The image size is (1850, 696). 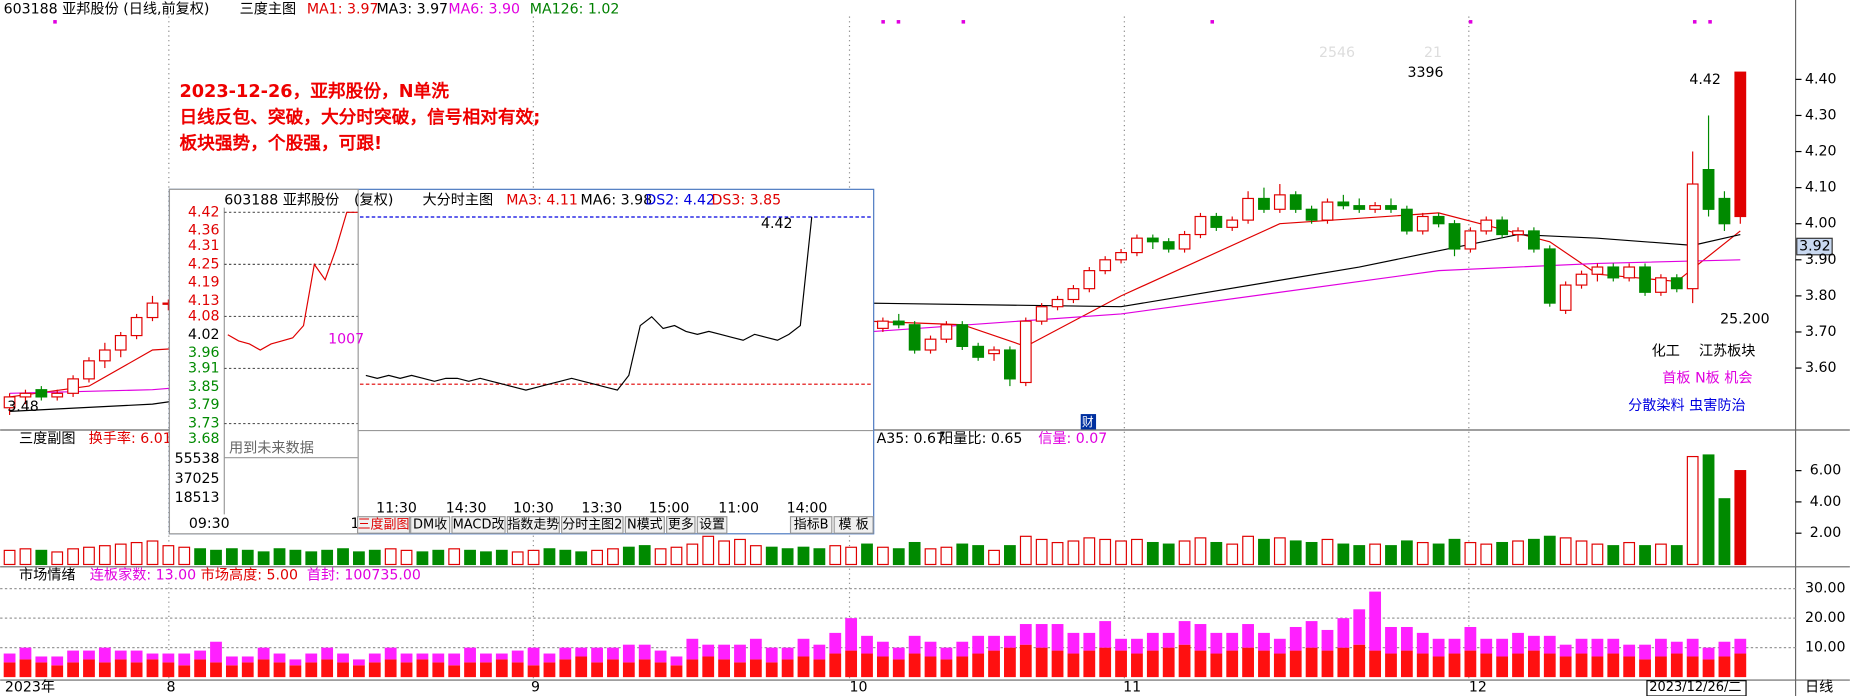 I want to click on tab-label: 指数走势, so click(x=533, y=524).